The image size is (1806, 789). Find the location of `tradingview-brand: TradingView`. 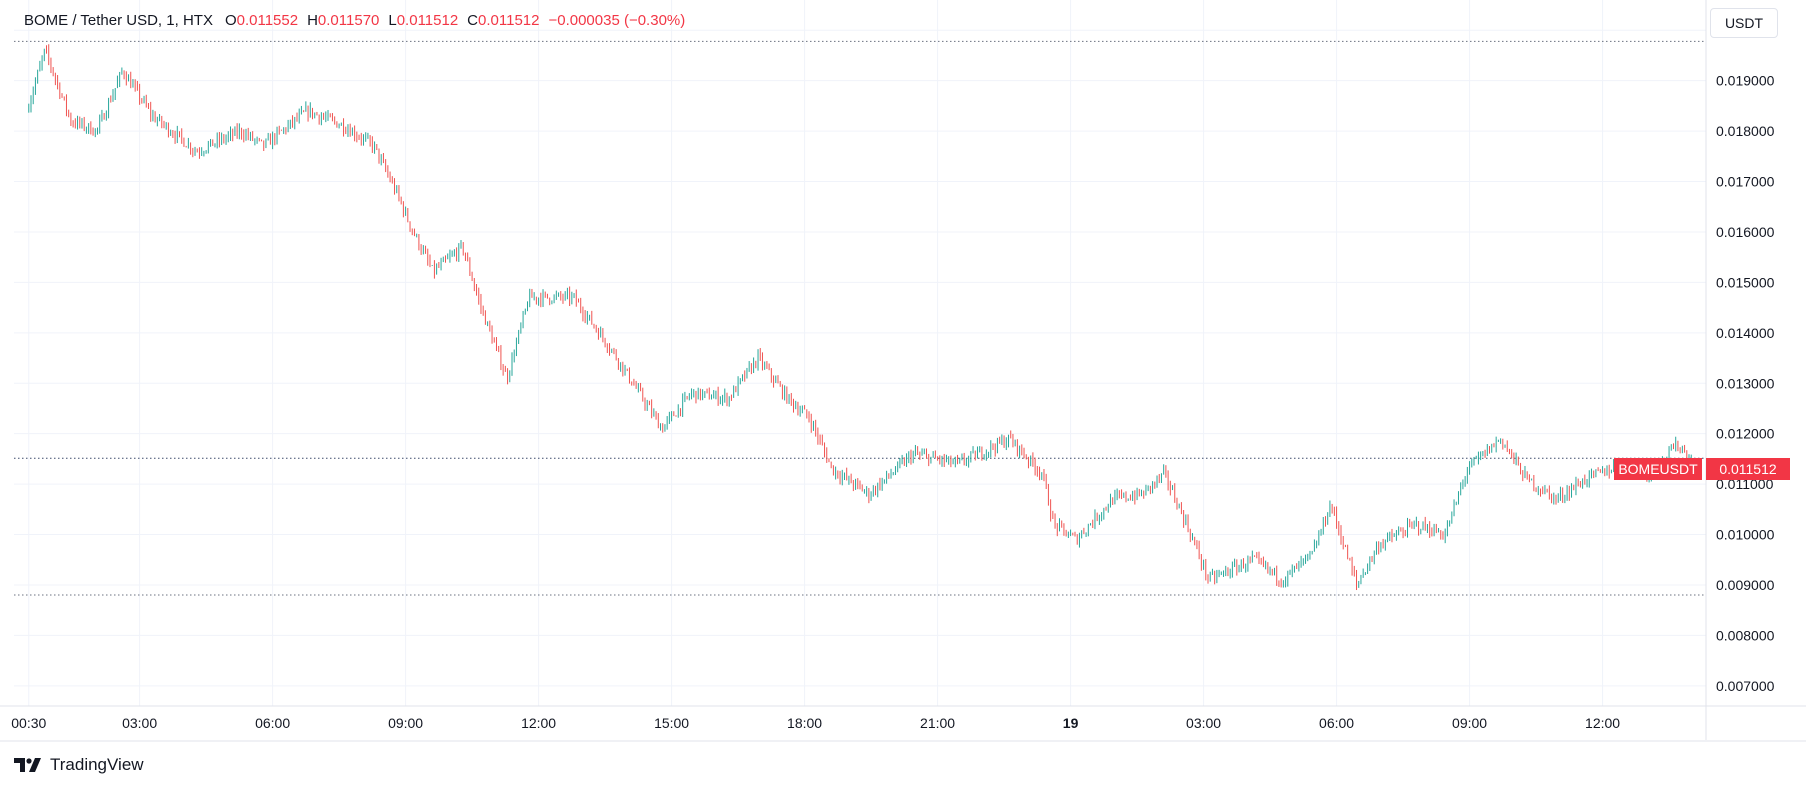

tradingview-brand: TradingView is located at coordinates (79, 765).